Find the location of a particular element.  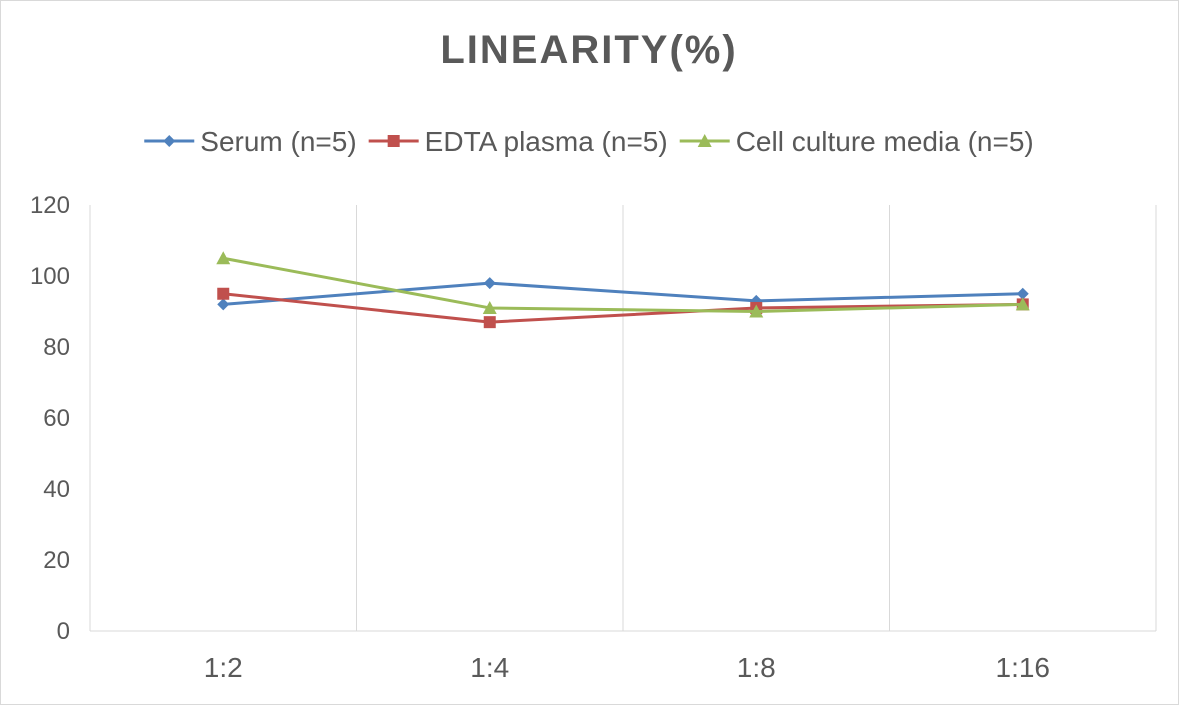

y-tick-label: 0 is located at coordinates (63, 631).